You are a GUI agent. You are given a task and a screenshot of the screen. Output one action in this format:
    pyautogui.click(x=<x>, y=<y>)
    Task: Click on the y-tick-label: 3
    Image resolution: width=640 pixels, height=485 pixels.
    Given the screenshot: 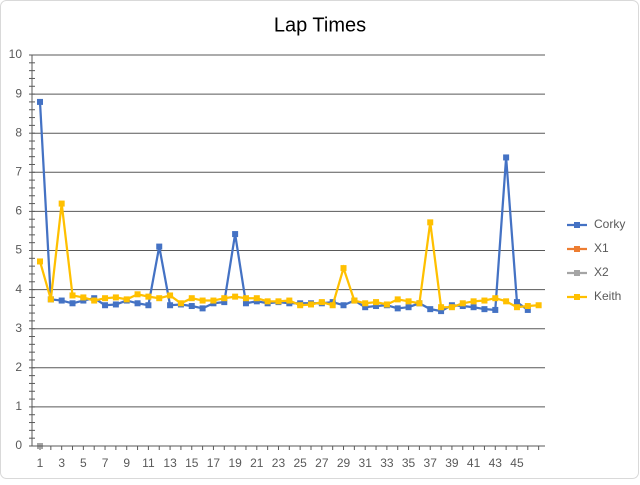 What is the action you would take?
    pyautogui.click(x=18, y=328)
    